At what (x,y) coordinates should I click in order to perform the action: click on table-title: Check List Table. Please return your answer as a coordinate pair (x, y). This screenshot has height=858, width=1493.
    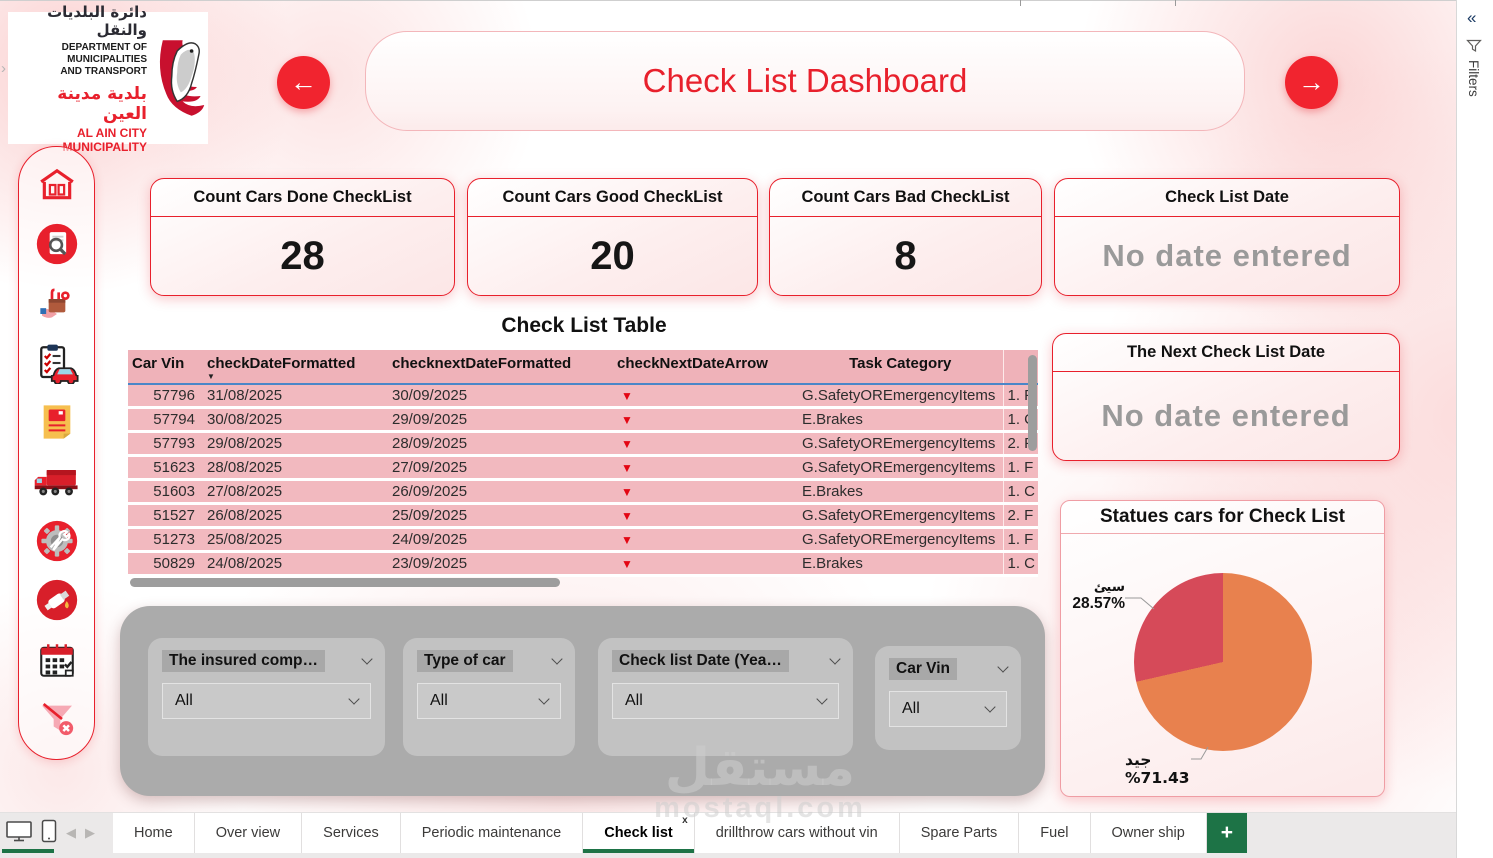
    Looking at the image, I should click on (584, 325).